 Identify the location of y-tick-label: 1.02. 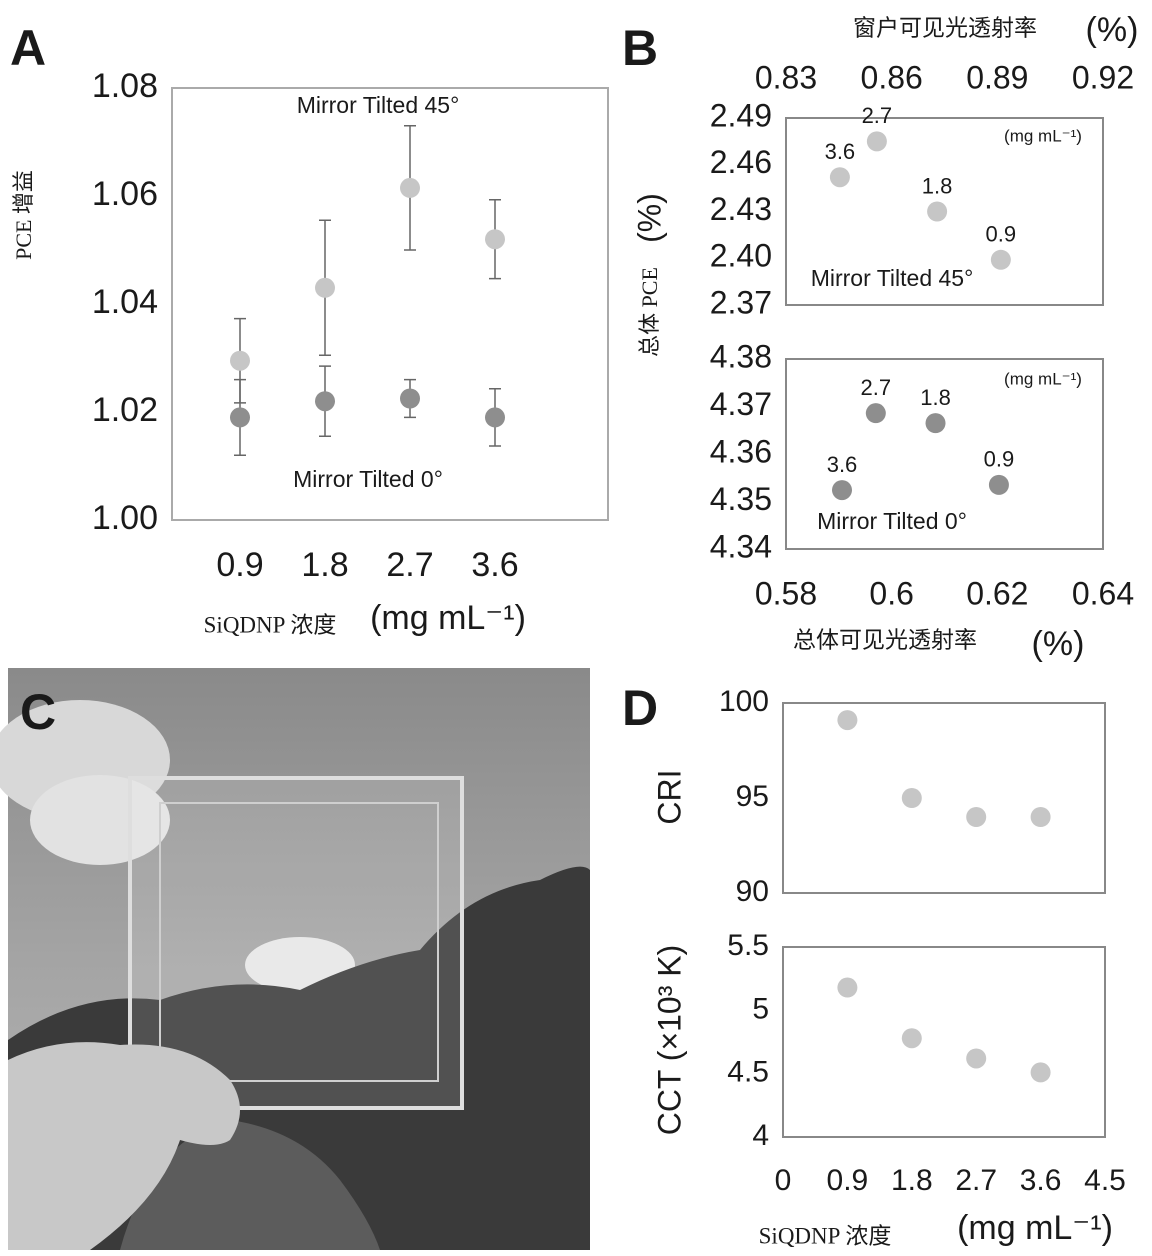
(125, 410).